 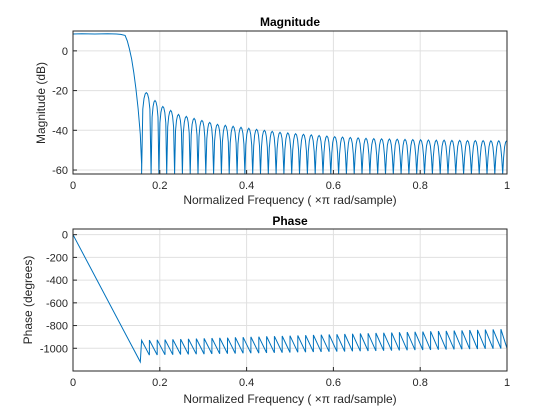 I want to click on phase-xtick-label: 1, so click(x=507, y=383).